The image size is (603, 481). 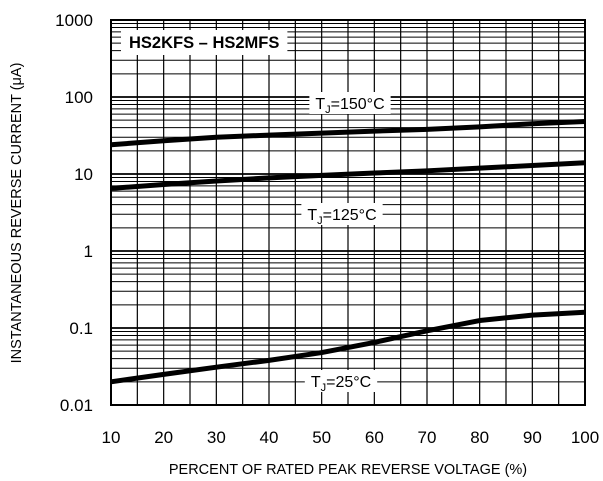 I want to click on y-tick-label: 10, so click(x=83, y=174).